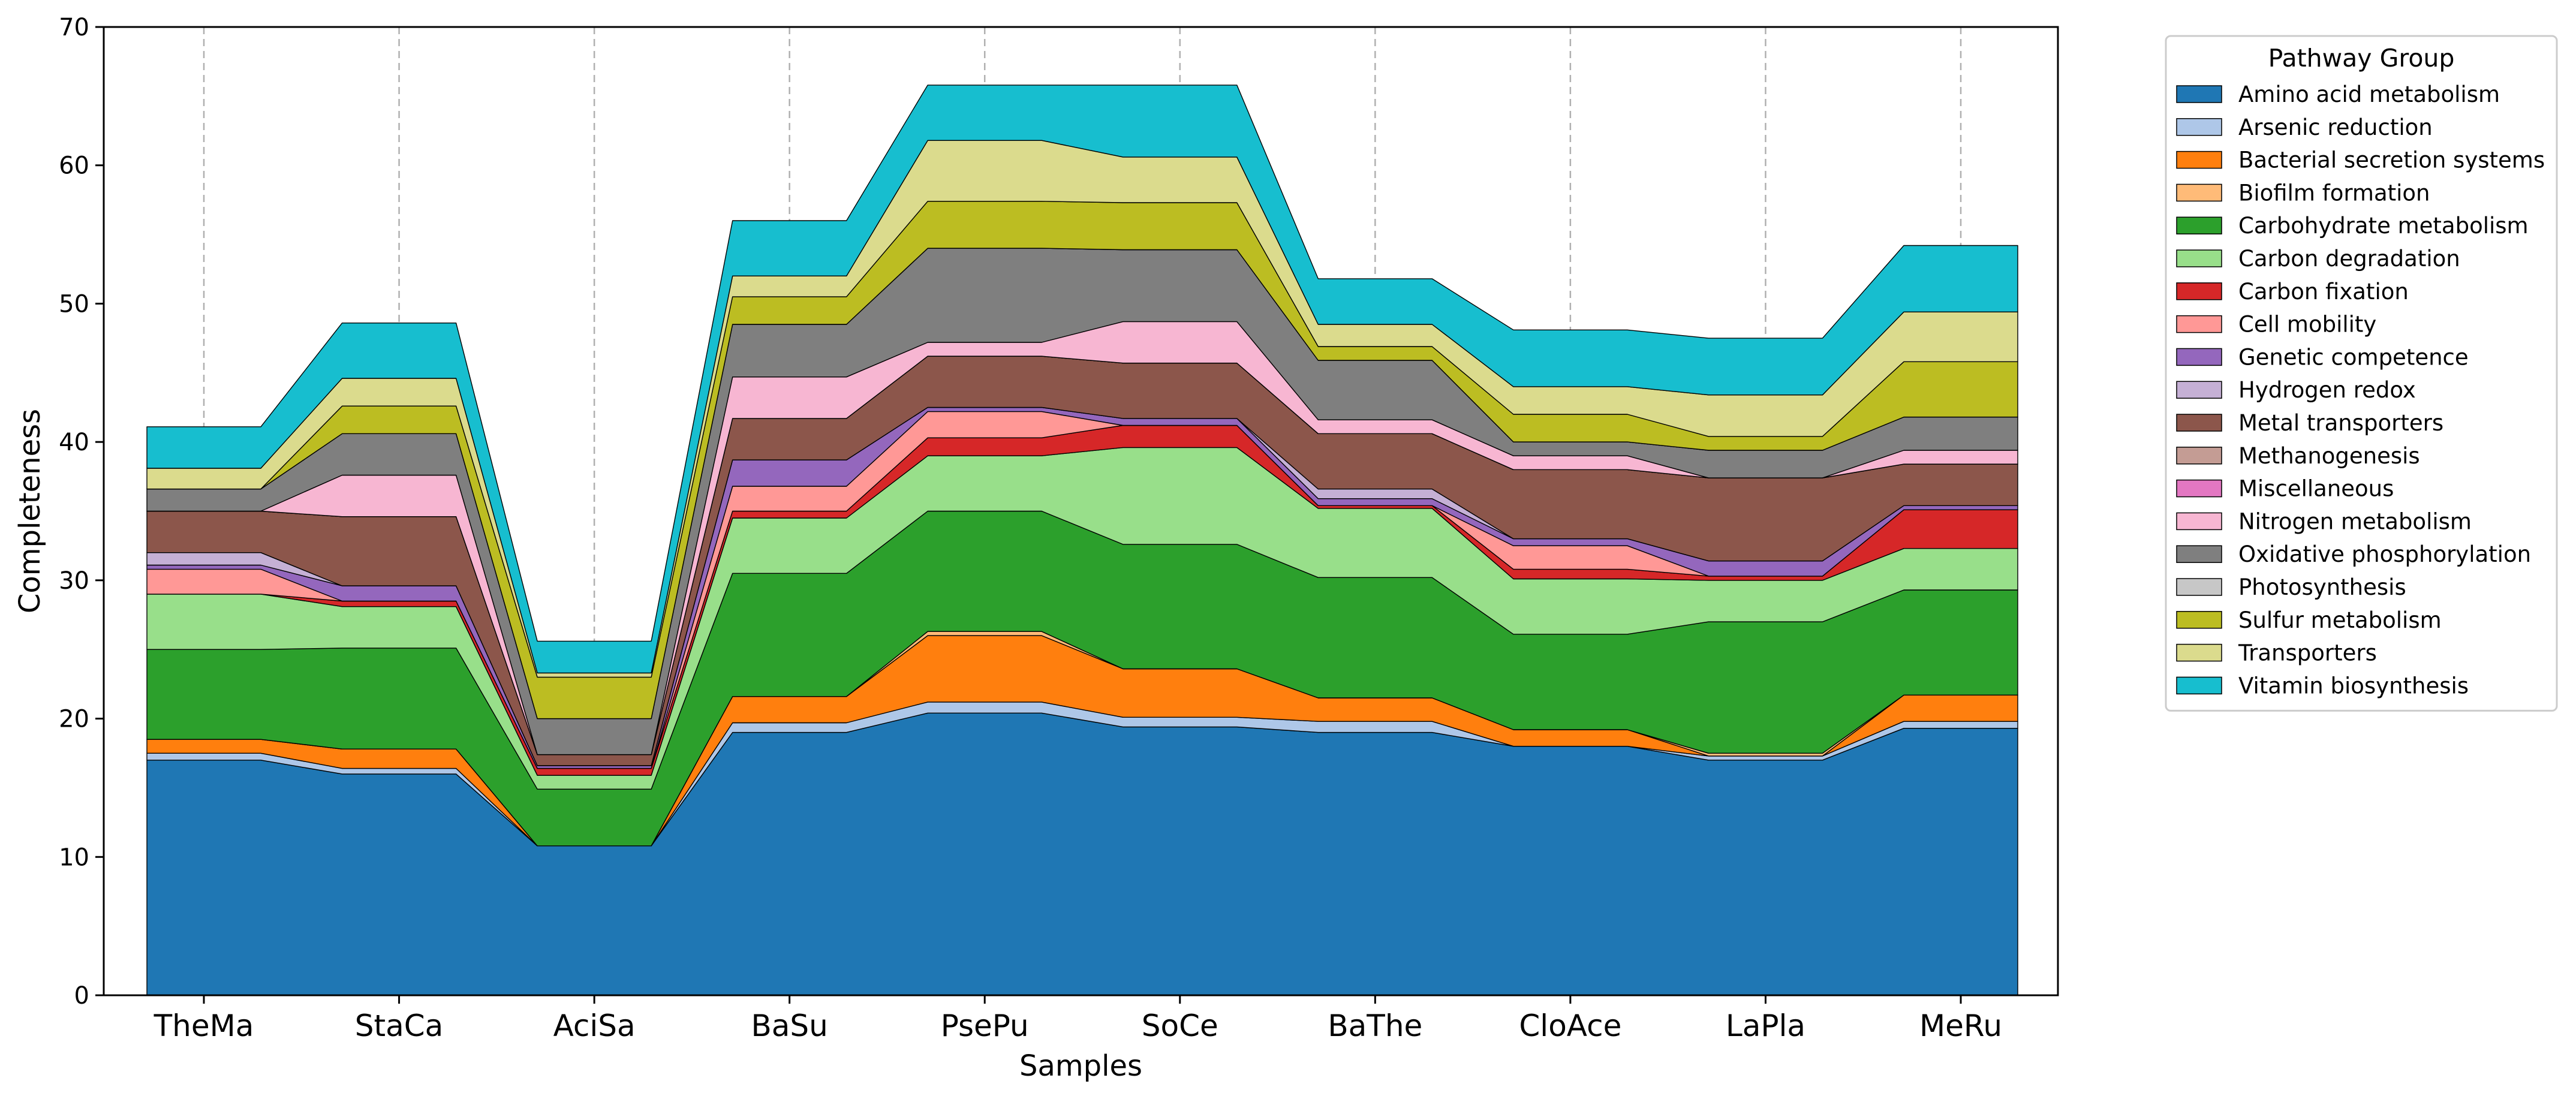 This screenshot has width=2576, height=1102. What do you see at coordinates (2199, 192) in the screenshot?
I see `legend-swatch-biofilm-formation` at bounding box center [2199, 192].